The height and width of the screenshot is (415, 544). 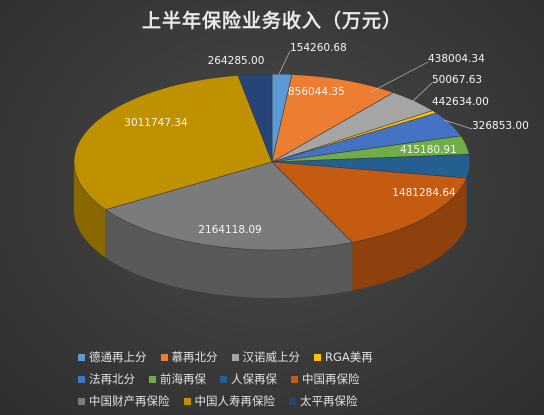 I want to click on legend-item: 慕再北分, so click(x=189, y=357).